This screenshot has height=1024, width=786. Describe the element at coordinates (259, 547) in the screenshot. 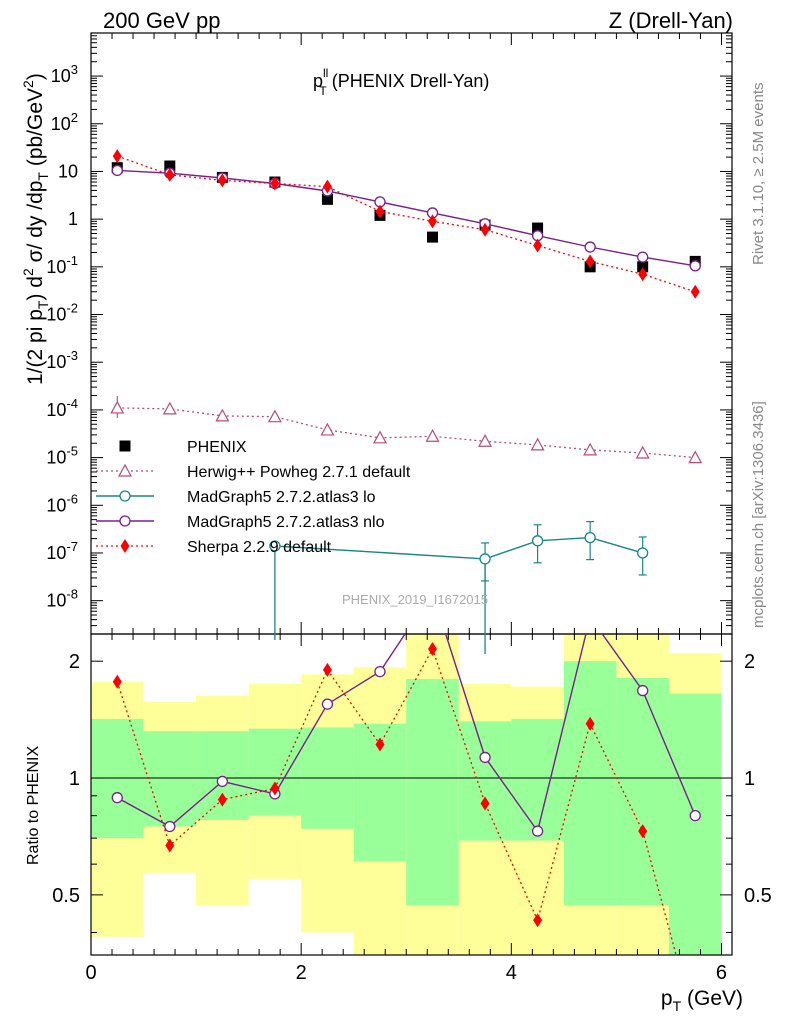

I see `legend-label: Sherpa 2.2.9 default` at that location.